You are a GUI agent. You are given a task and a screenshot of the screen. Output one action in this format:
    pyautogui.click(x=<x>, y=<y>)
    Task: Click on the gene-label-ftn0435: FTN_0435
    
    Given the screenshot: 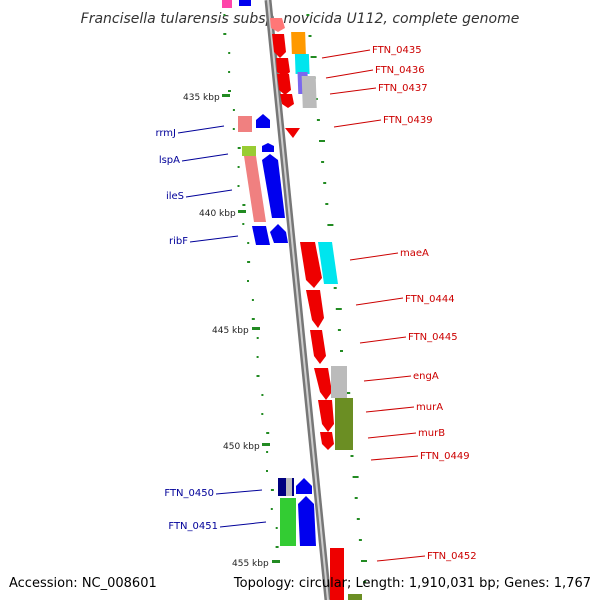 What is the action you would take?
    pyautogui.click(x=397, y=50)
    